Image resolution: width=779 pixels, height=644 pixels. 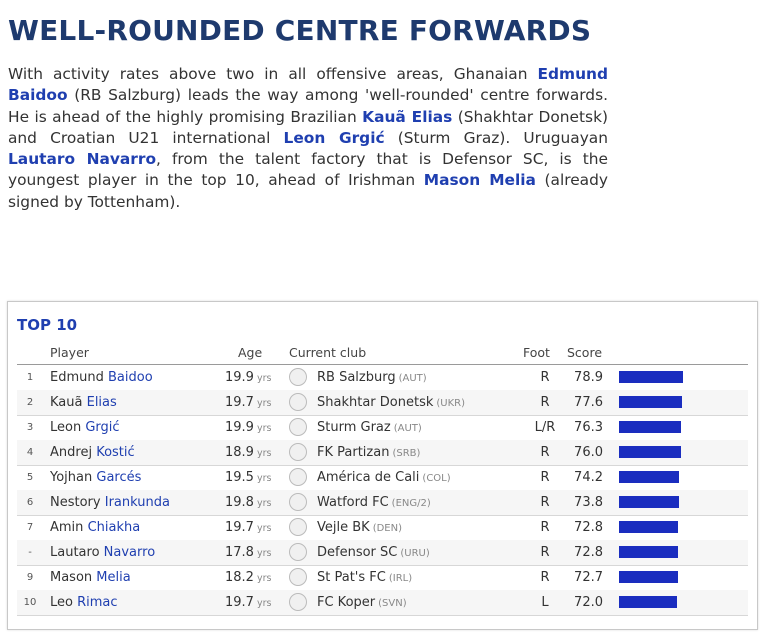 I want to click on rank-number: 4, so click(x=30, y=452).